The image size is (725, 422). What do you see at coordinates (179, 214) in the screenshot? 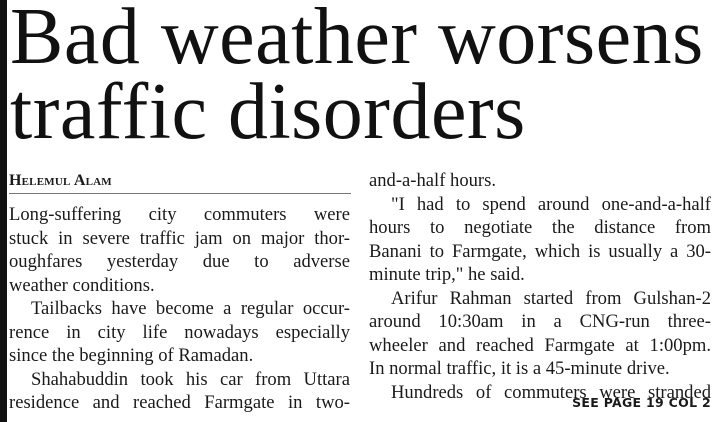
I see `text-line: Long-suffering city commuters were` at bounding box center [179, 214].